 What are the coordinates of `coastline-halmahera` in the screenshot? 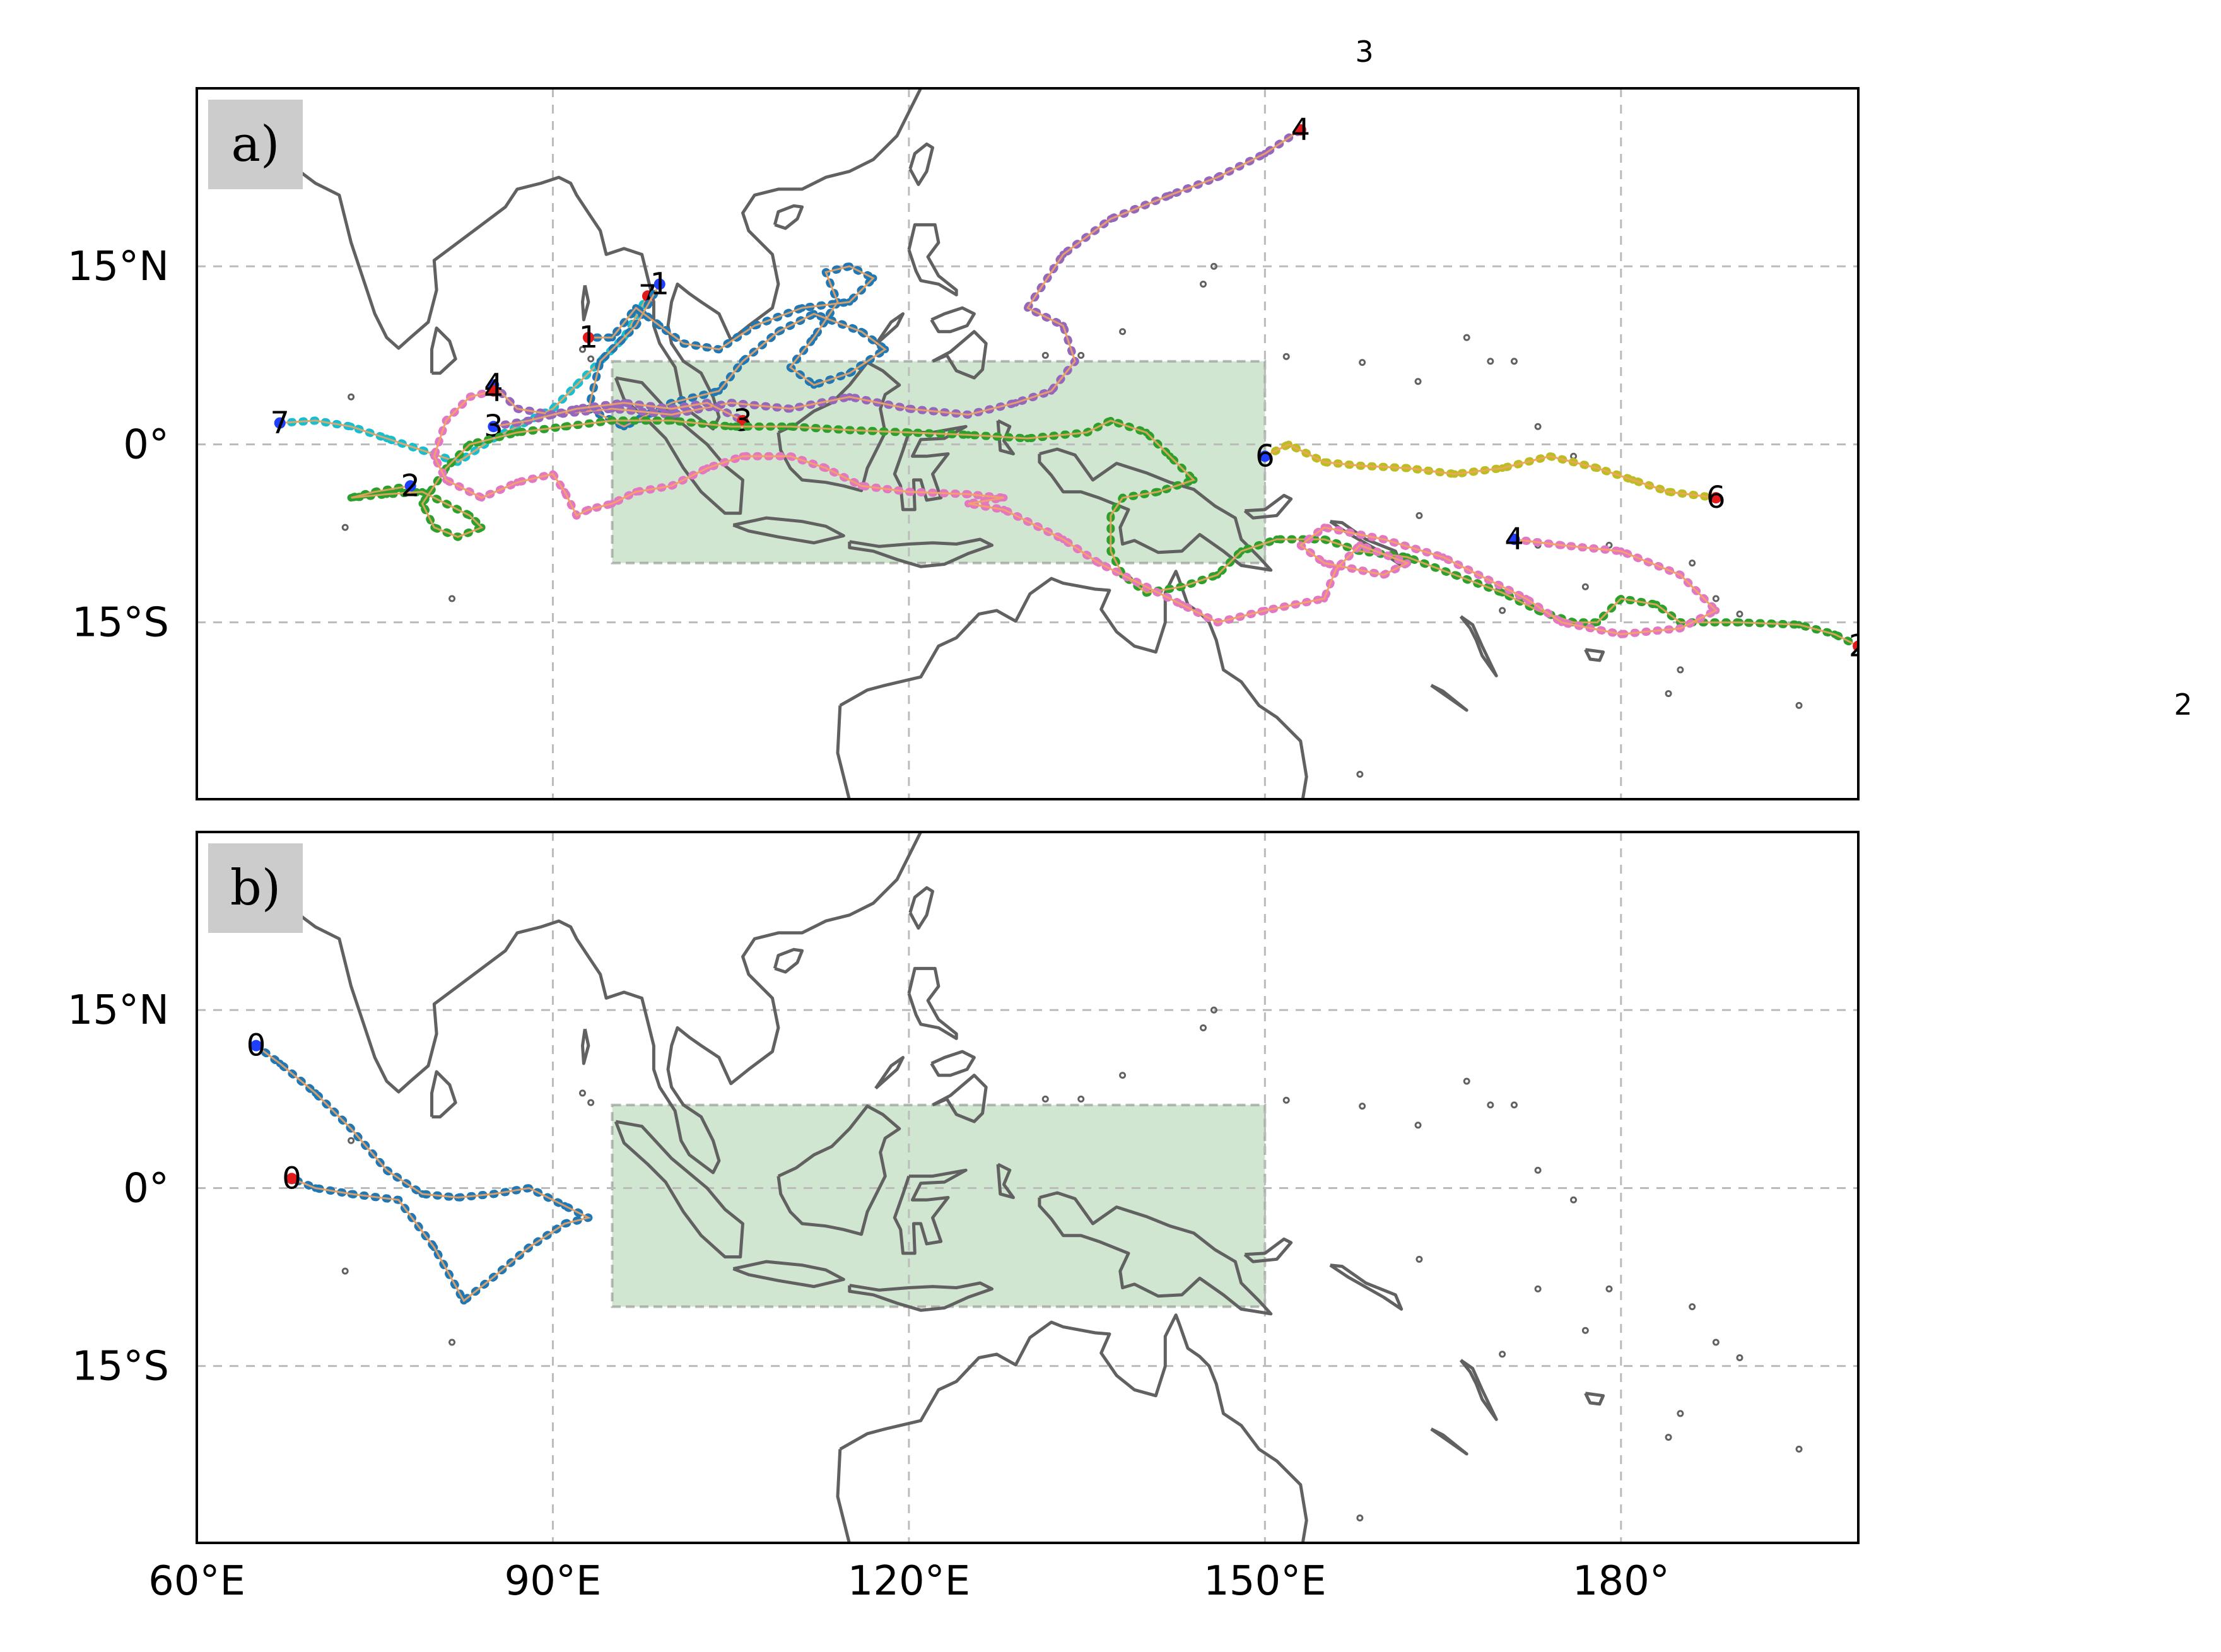 It's located at (1005, 1181).